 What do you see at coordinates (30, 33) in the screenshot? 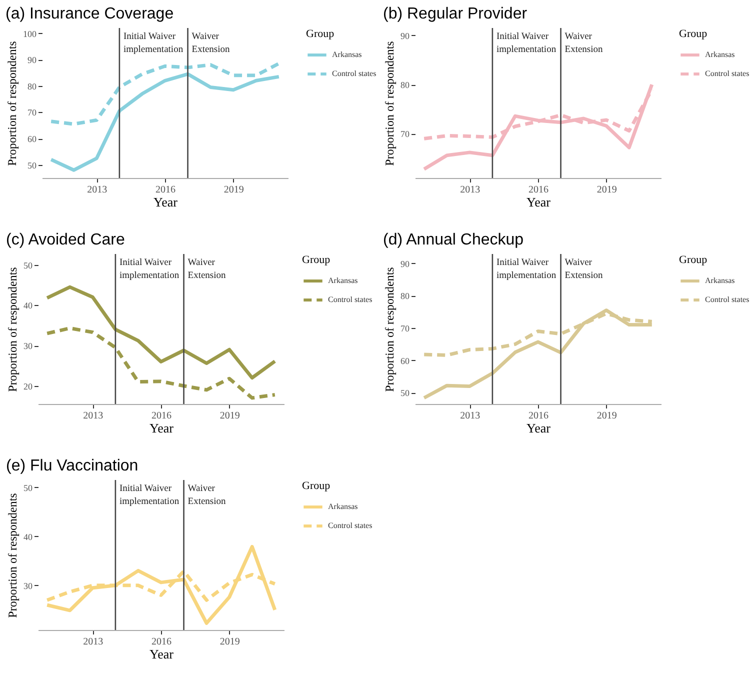
I see `y-tick-label: 100` at bounding box center [30, 33].